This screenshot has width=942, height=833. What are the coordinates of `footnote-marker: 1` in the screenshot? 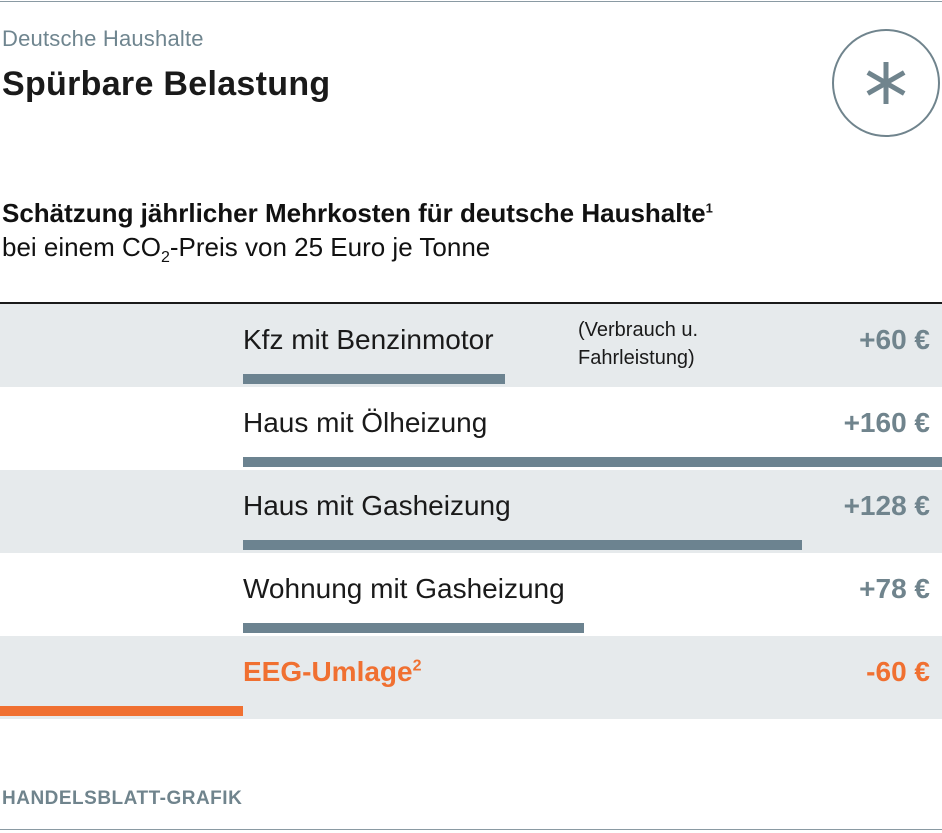 It's located at (709, 208).